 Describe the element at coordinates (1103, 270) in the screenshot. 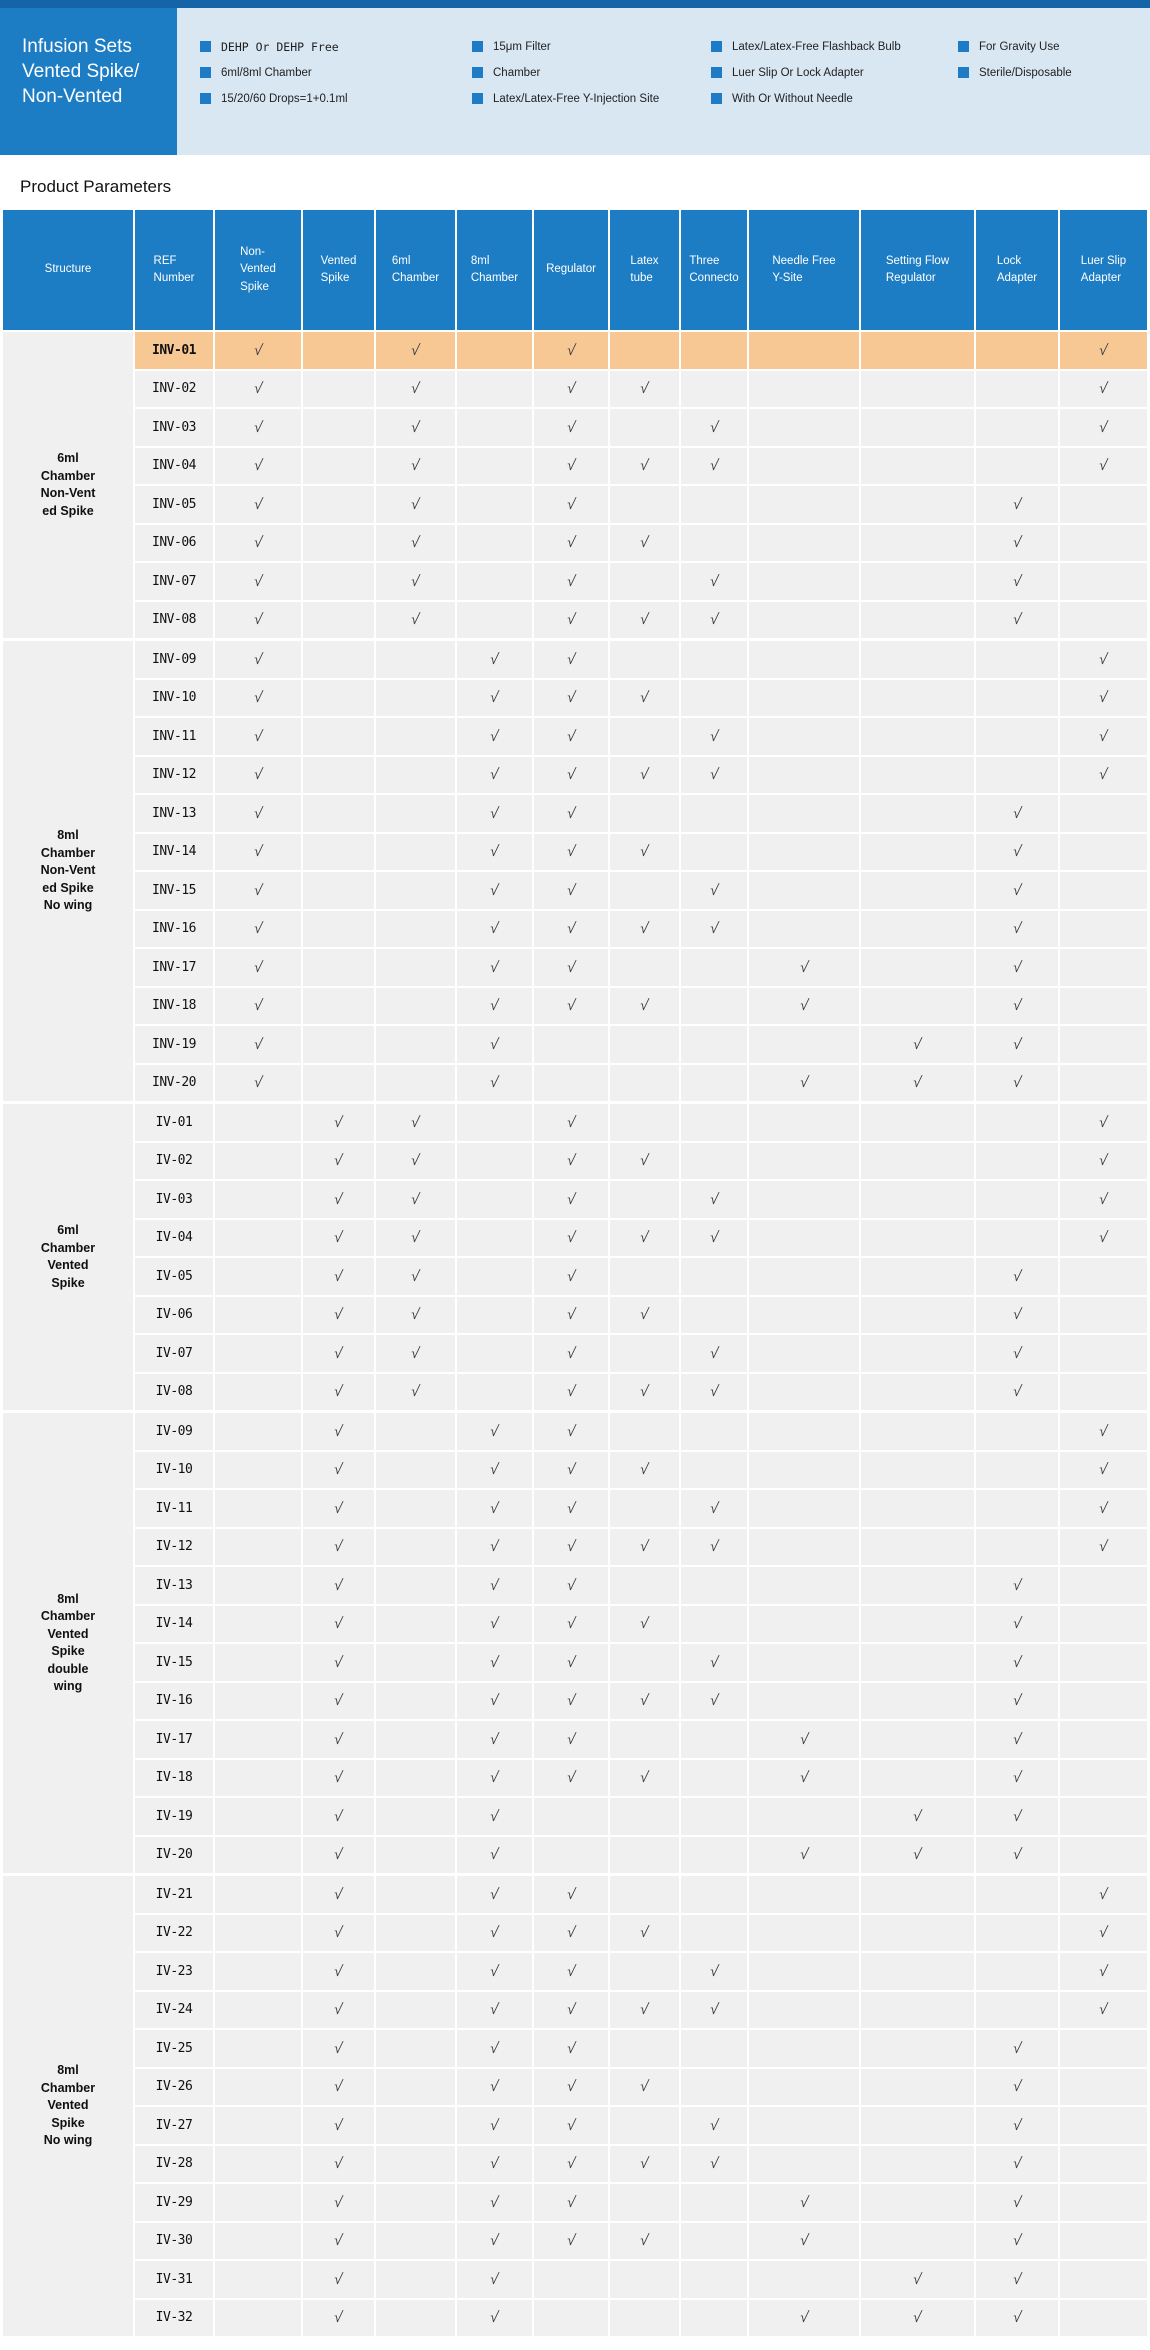

I see `column-header-luer-slip-adapter: Luer Slip Adapter` at that location.